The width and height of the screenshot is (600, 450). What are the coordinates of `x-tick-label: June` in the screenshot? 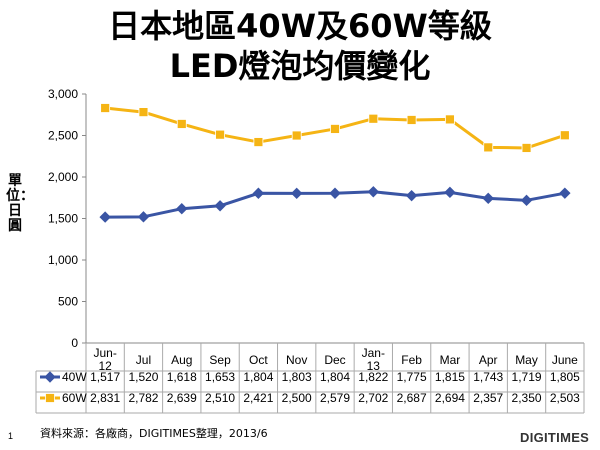 It's located at (565, 360).